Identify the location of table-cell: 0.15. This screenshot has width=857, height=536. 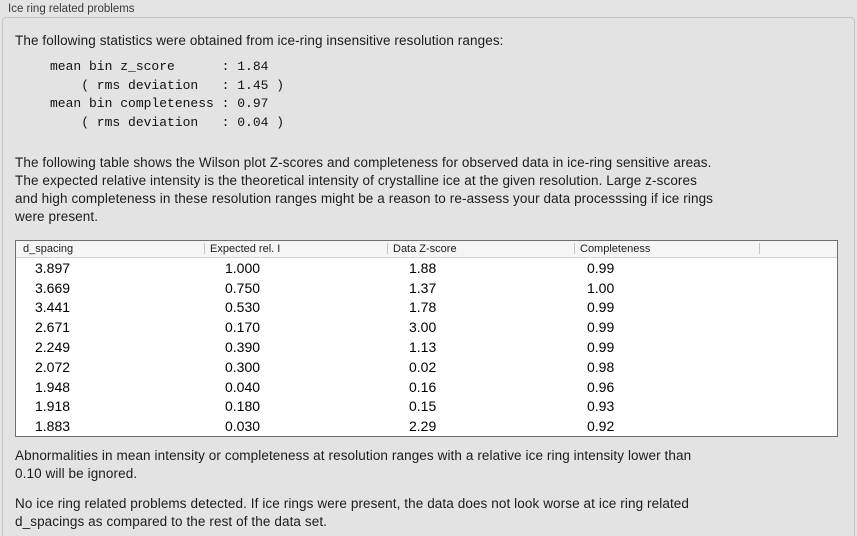
(423, 406).